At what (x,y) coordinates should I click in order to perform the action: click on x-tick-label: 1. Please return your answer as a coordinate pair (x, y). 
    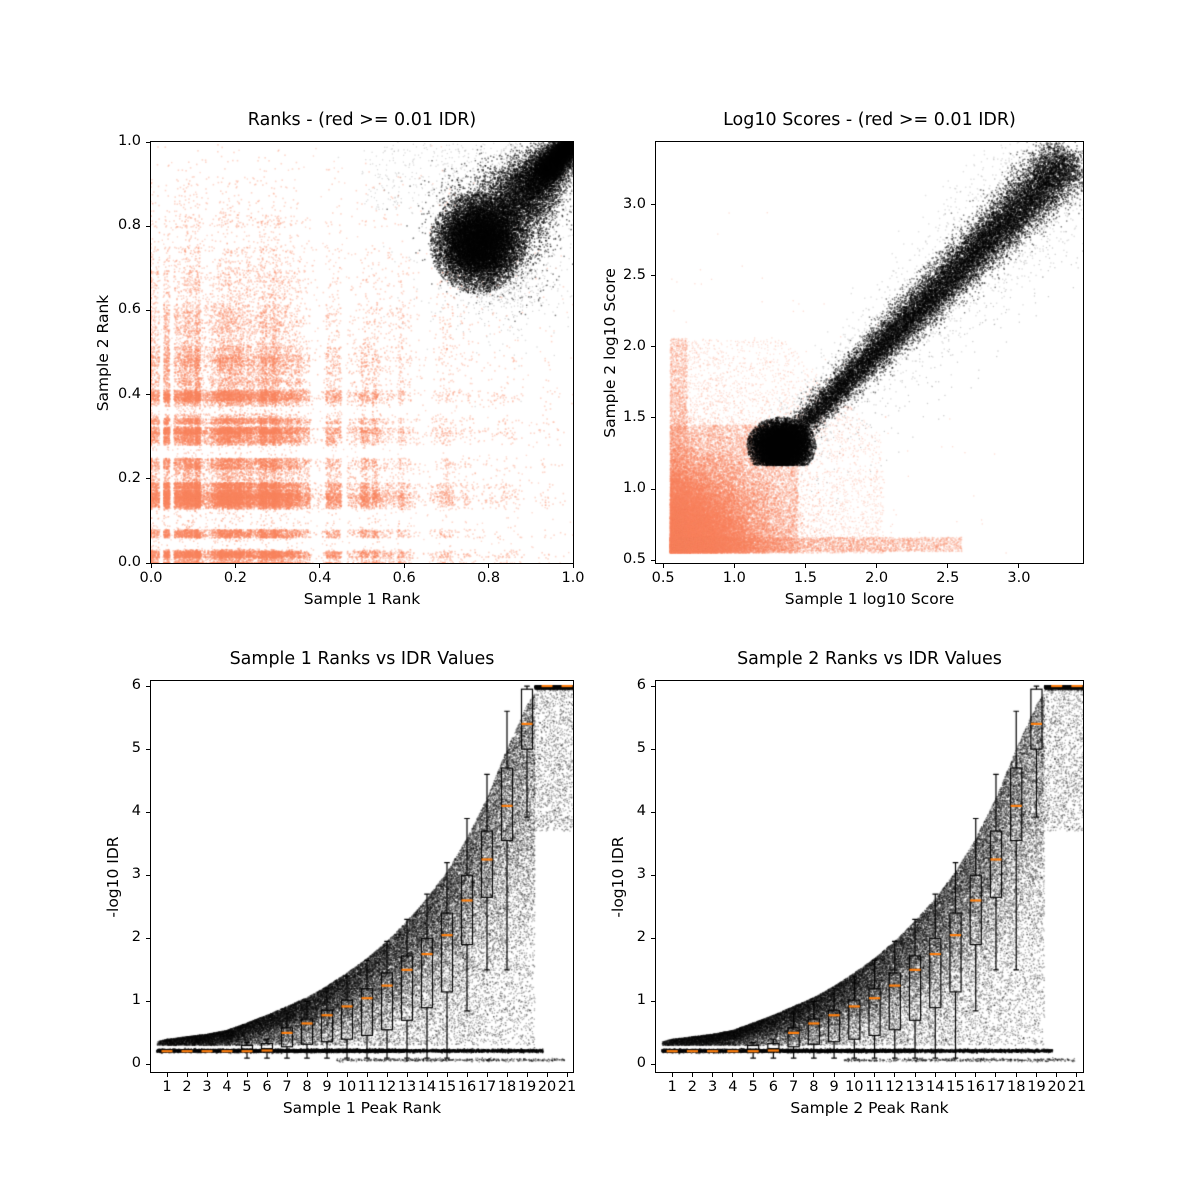
    Looking at the image, I should click on (672, 1087).